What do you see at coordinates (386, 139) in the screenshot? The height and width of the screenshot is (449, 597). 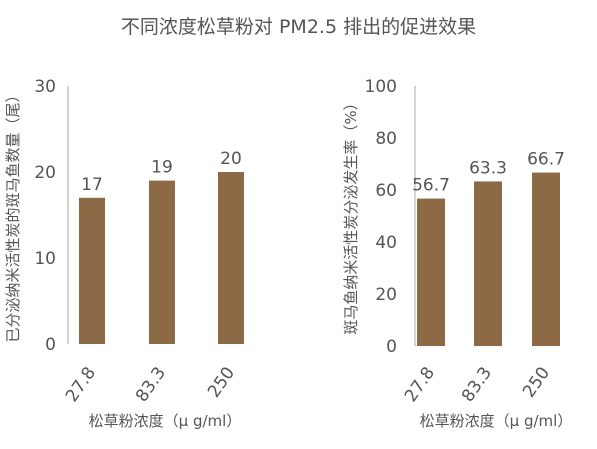 I see `chart2-ytick-label: 80` at bounding box center [386, 139].